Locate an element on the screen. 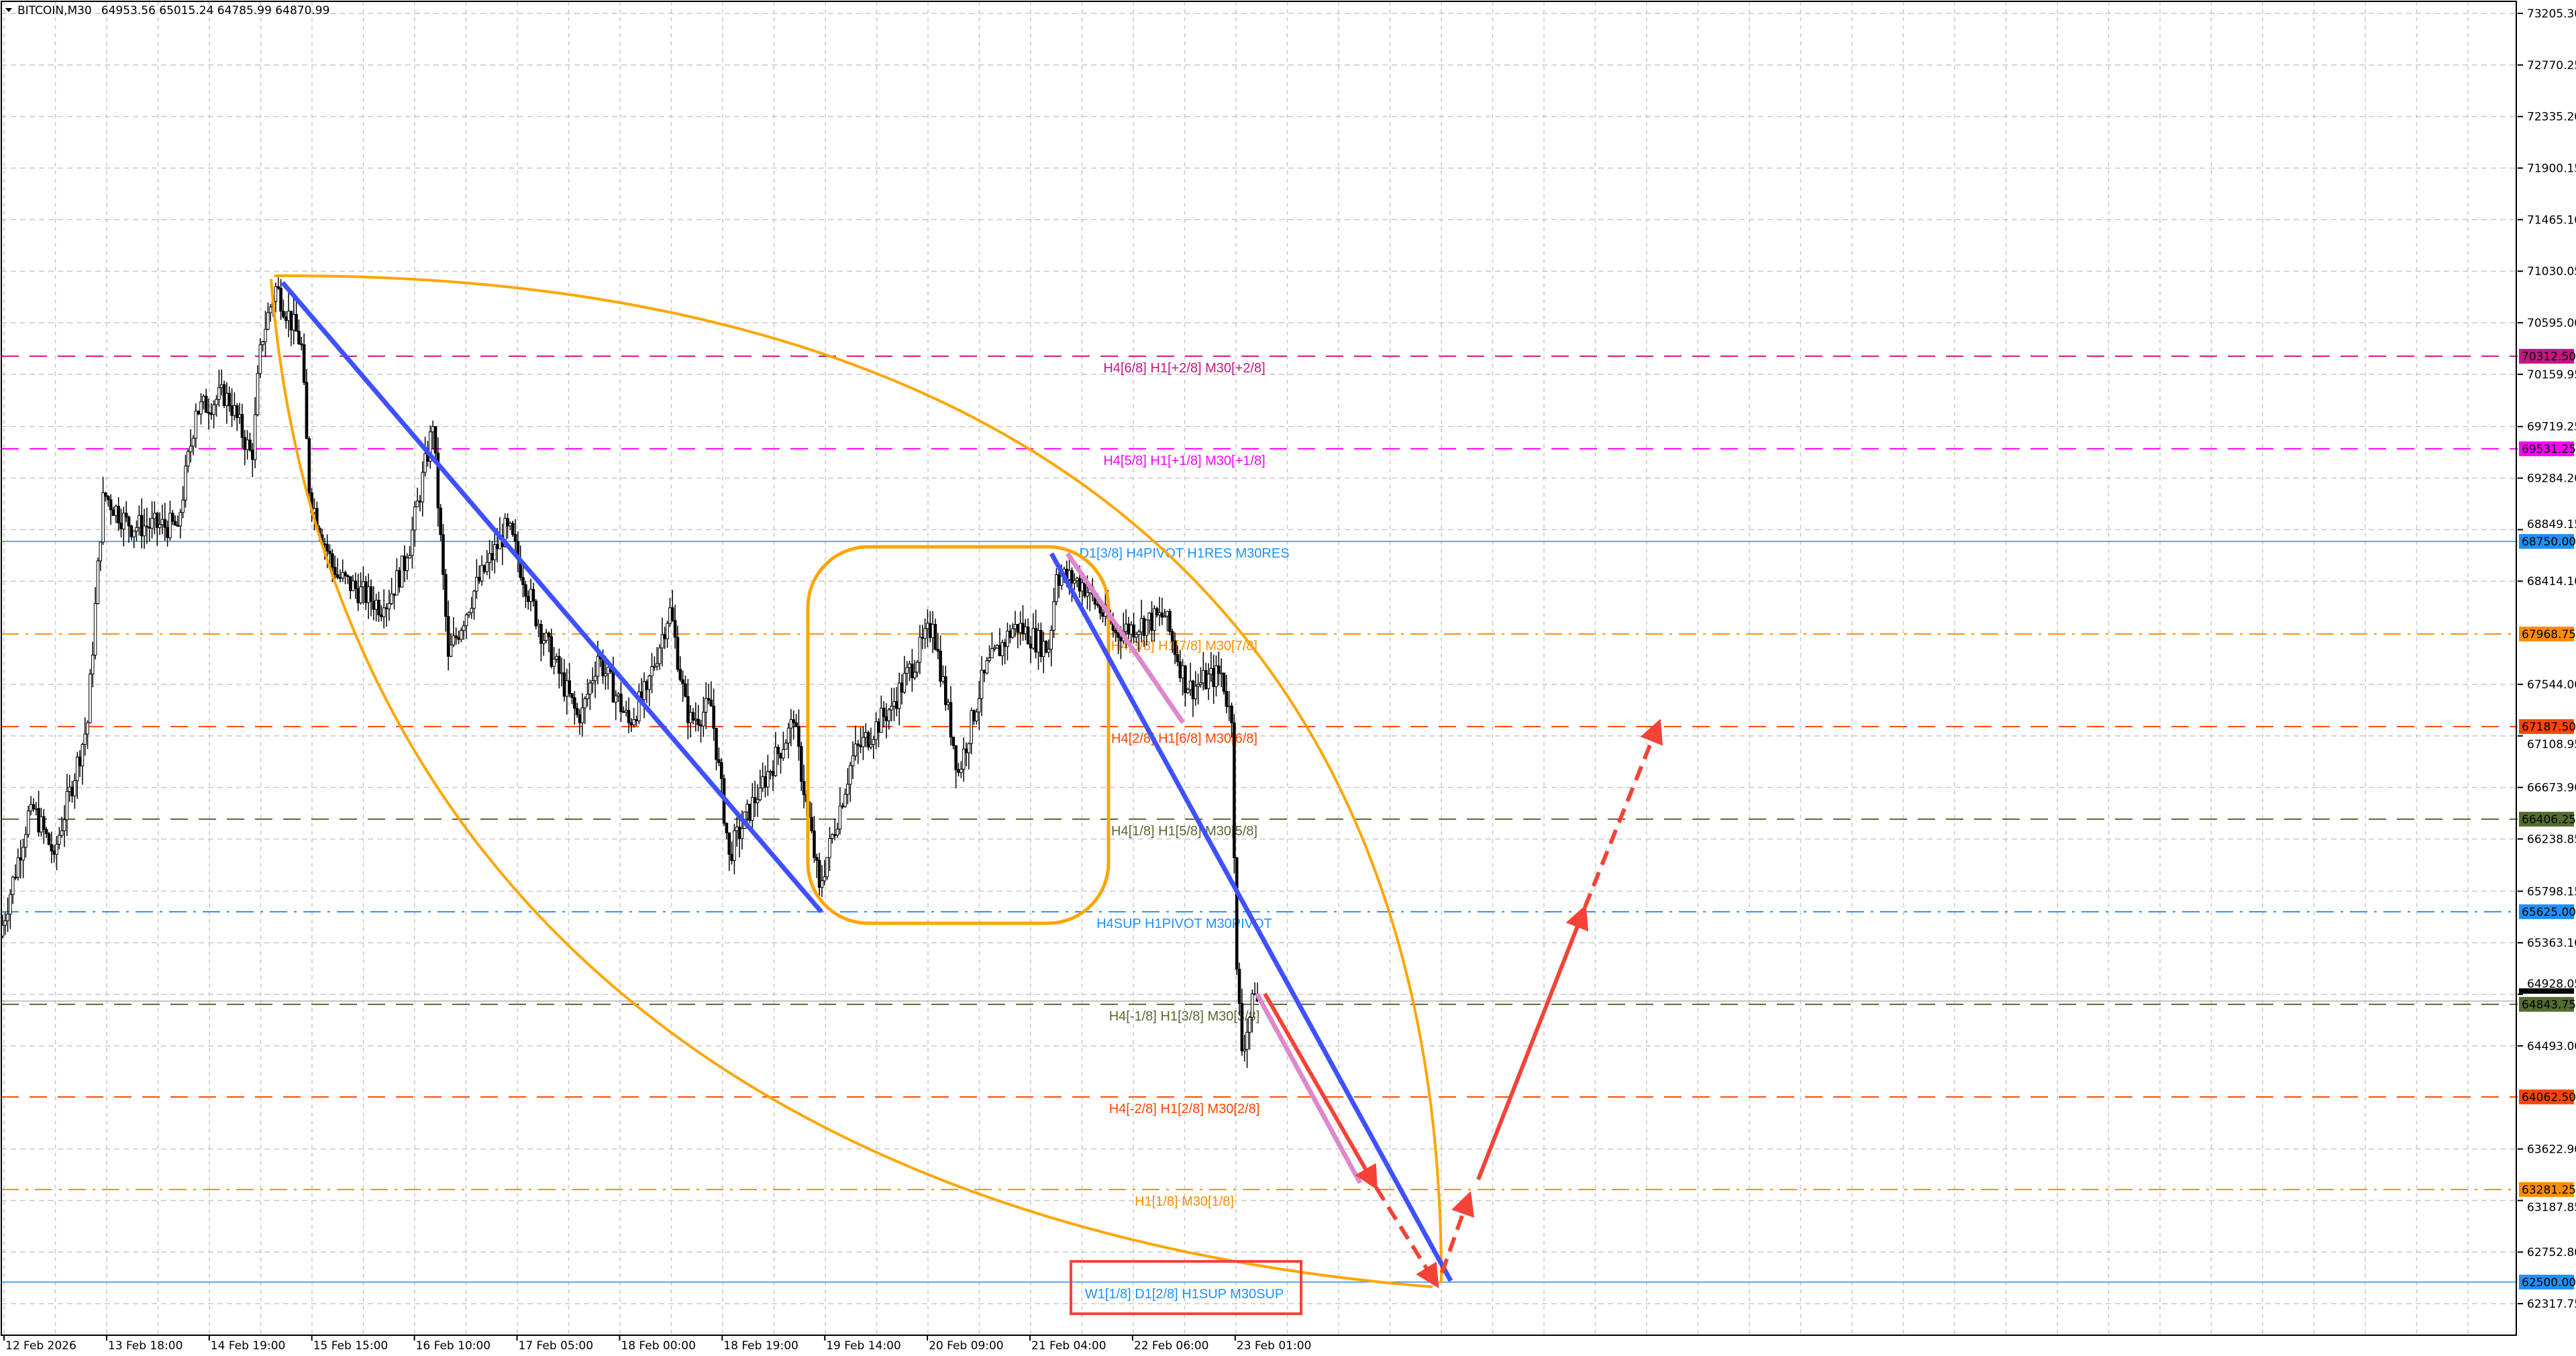 This screenshot has width=2576, height=1356. time-tick-label: 13 Feb 18:00 is located at coordinates (145, 1346).